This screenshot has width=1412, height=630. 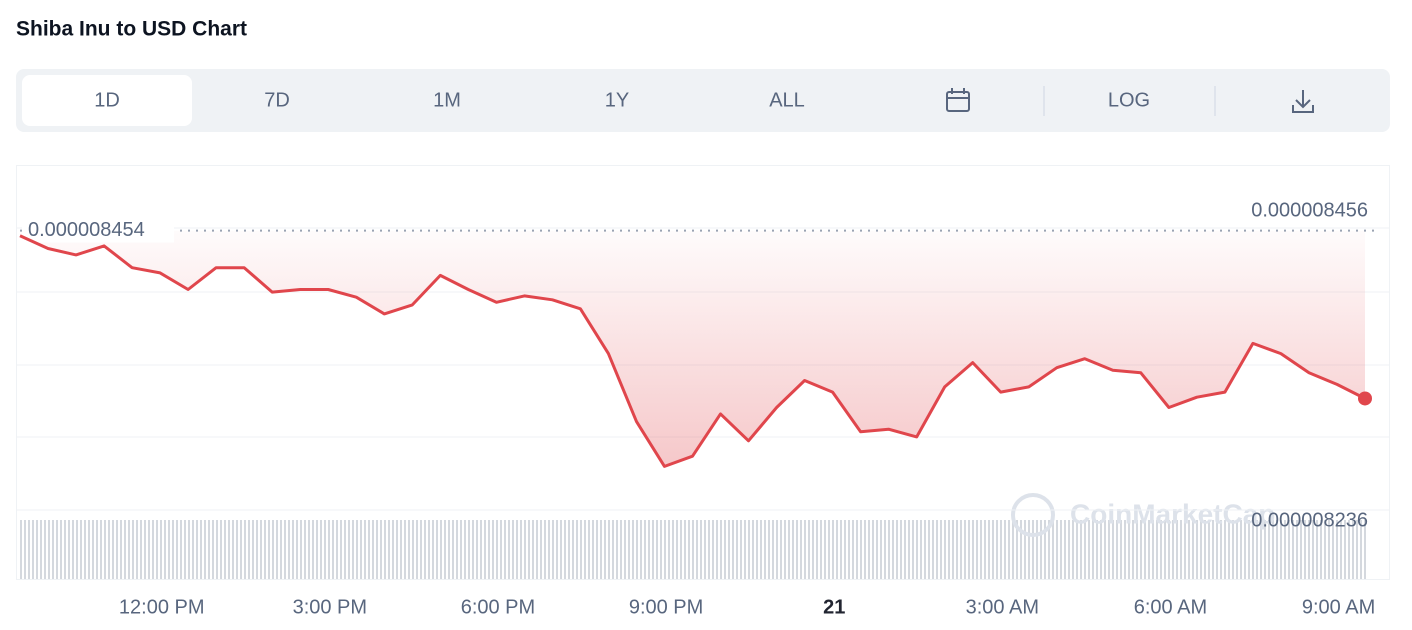 I want to click on y-tick-label: 0.000008236, so click(x=1309, y=520).